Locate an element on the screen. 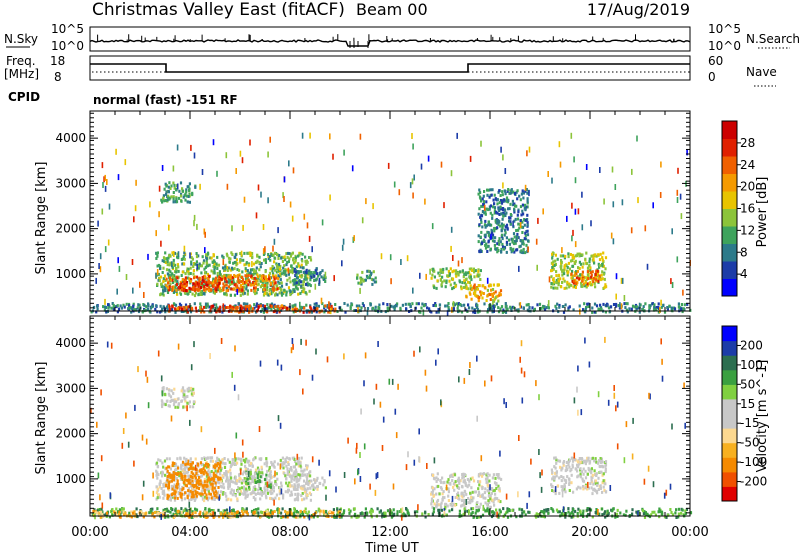 The image size is (800, 554). colorbar-tick-label: 28 is located at coordinates (747, 143).